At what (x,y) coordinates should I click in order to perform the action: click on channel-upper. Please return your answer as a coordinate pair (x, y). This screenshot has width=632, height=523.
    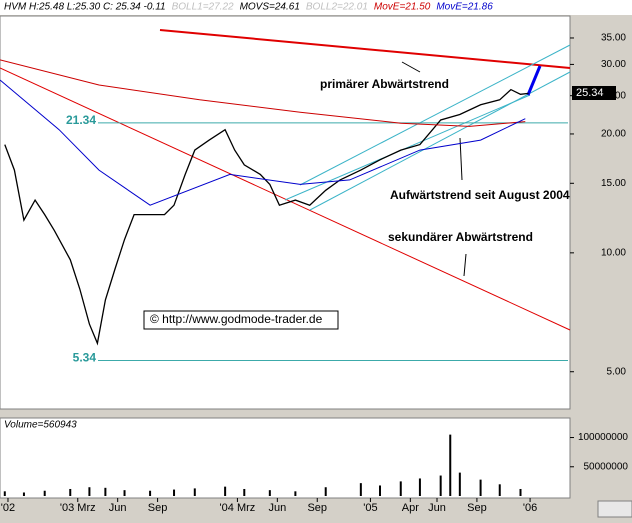
    Looking at the image, I should click on (435, 115).